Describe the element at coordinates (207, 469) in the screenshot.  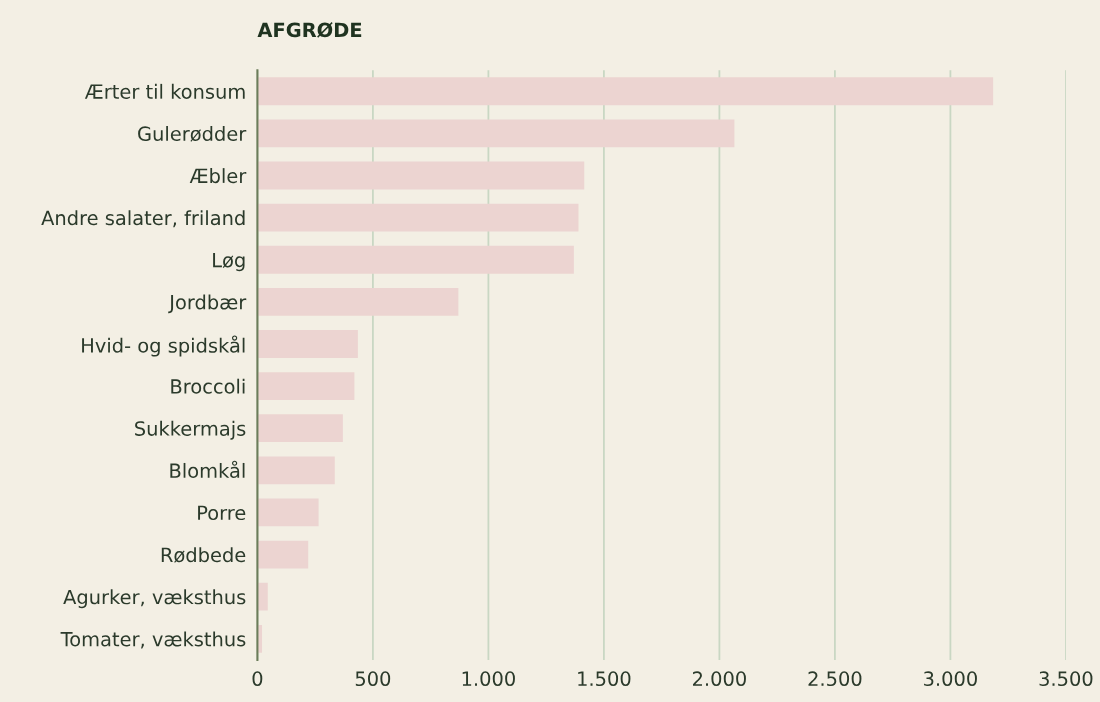
I see `y-tick-label: Blomkål` at that location.